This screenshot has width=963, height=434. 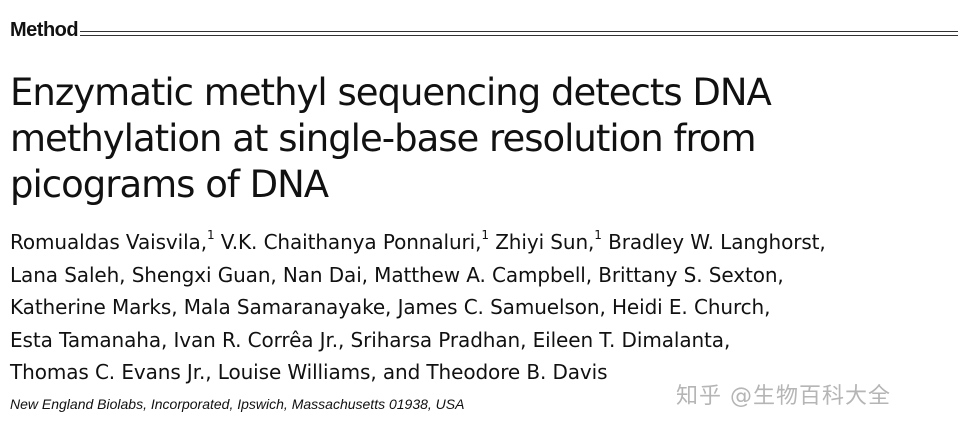 What do you see at coordinates (391, 92) in the screenshot?
I see `title-line-1: Enzymatic methyl sequencing detects DNA` at bounding box center [391, 92].